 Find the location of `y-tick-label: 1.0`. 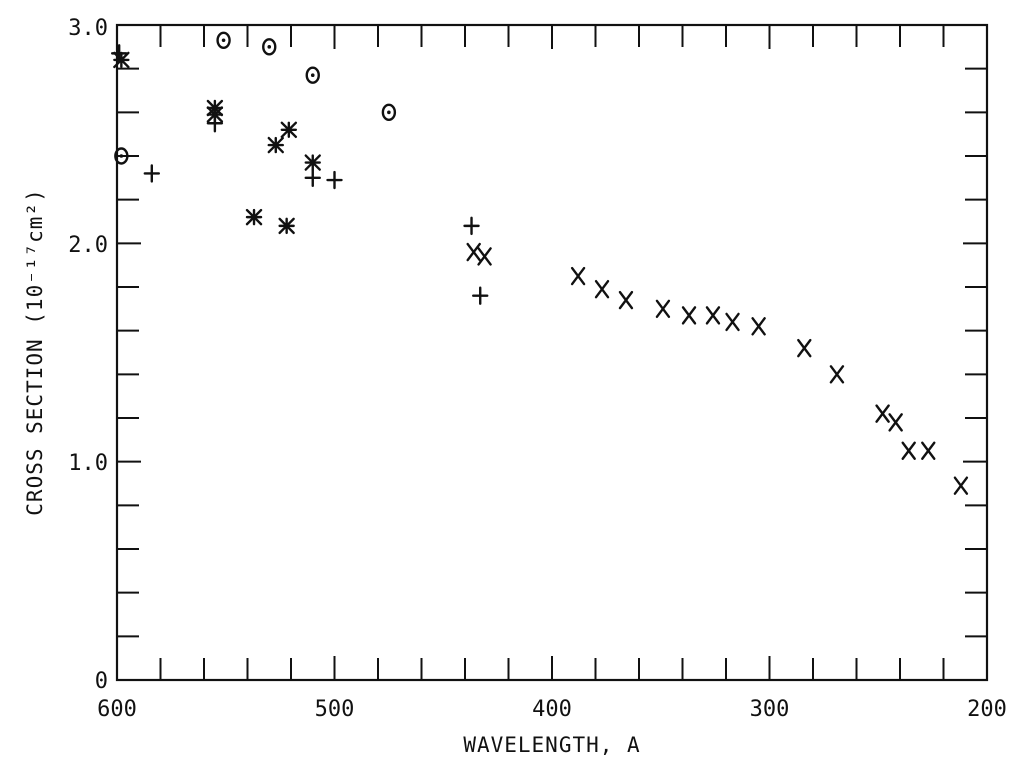

y-tick-label: 1.0 is located at coordinates (88, 463).